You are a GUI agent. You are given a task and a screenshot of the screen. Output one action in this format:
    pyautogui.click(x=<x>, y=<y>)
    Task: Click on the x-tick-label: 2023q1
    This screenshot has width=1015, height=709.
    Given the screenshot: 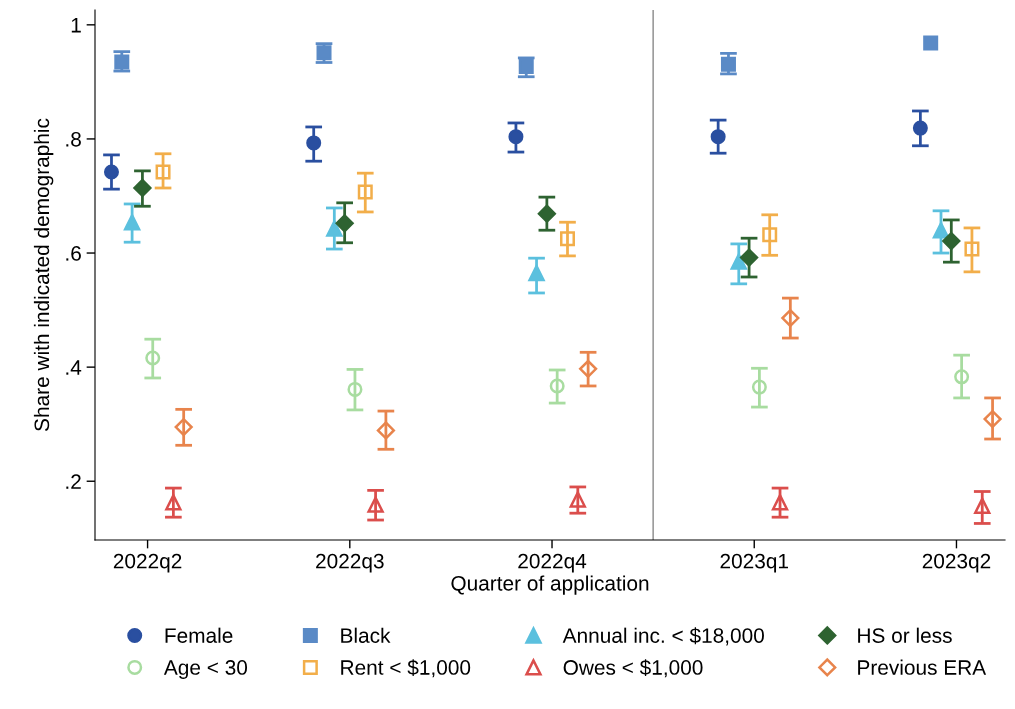 What is the action you would take?
    pyautogui.click(x=754, y=563)
    